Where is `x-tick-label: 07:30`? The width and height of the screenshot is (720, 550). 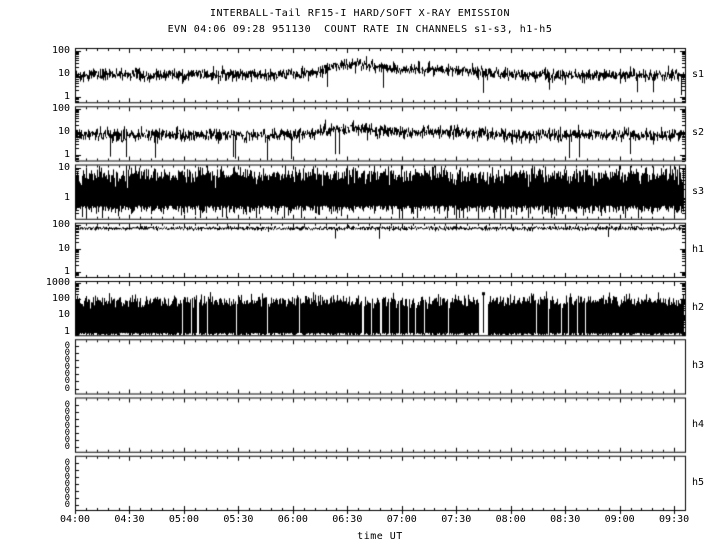 x-tick-label: 07:30 is located at coordinates (456, 519).